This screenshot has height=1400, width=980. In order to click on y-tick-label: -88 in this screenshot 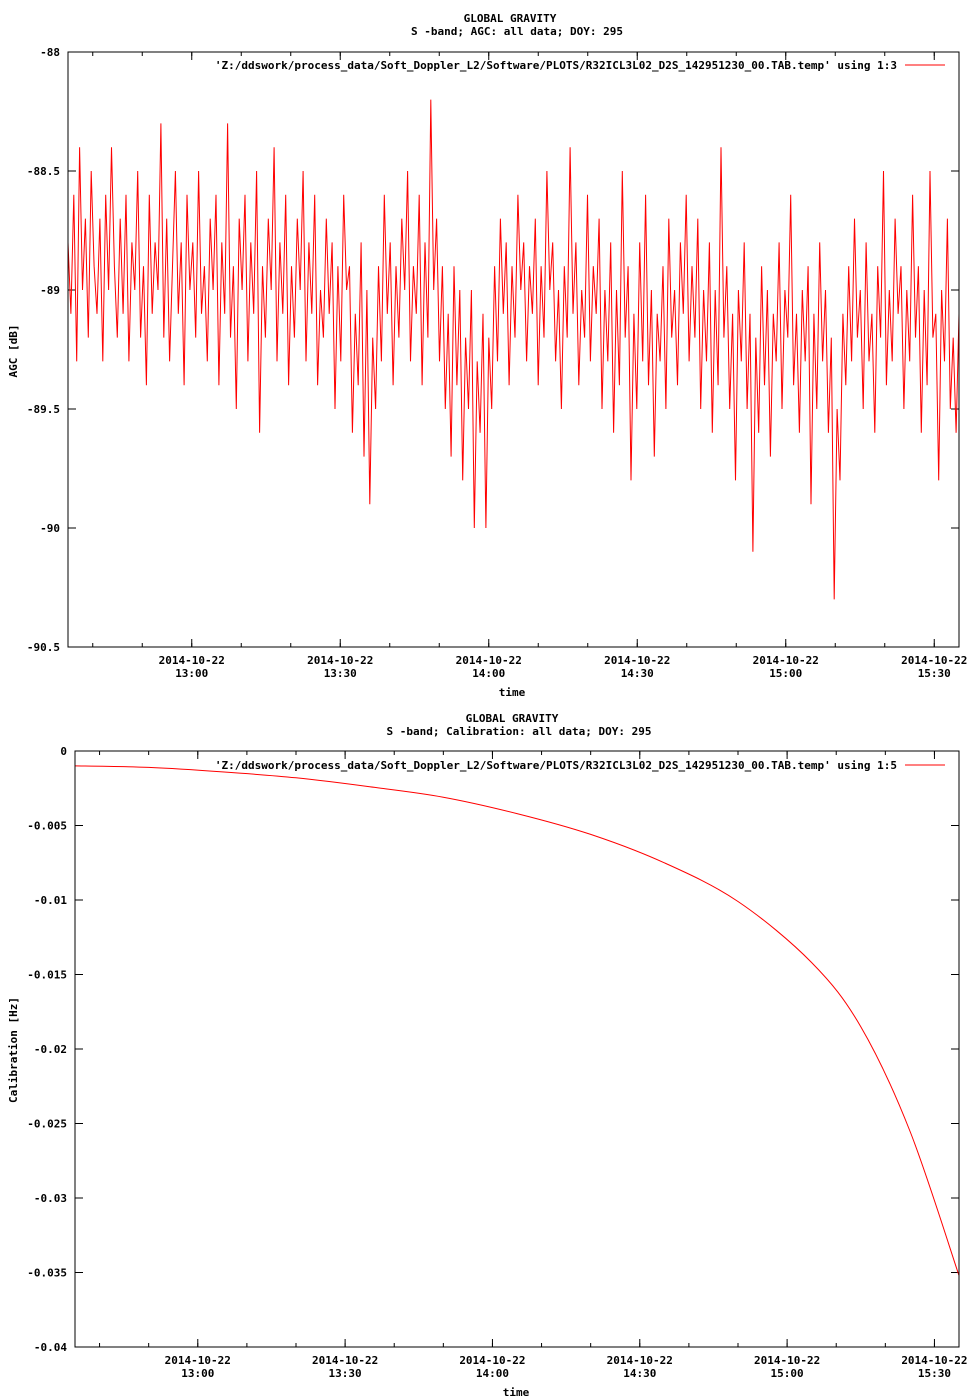, I will do `click(50, 52)`.